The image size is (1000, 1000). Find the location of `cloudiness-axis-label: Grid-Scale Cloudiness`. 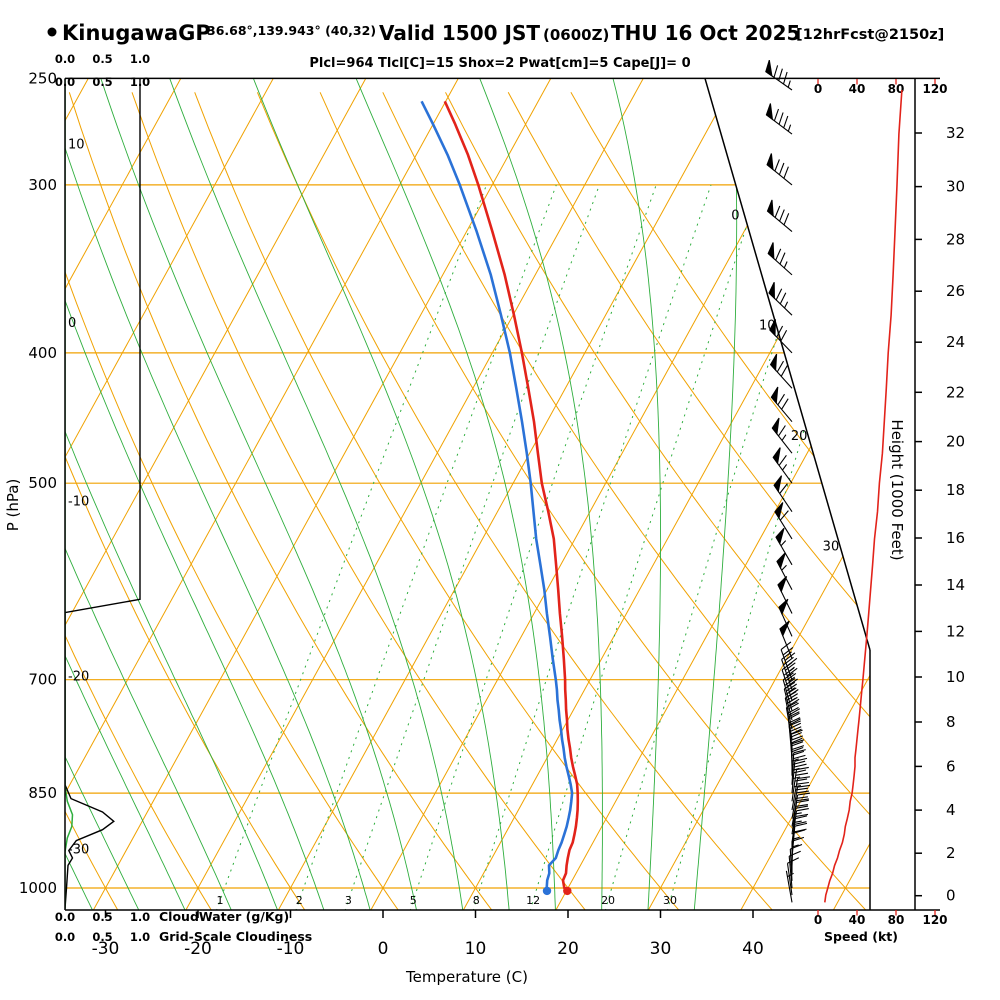

cloudiness-axis-label: Grid-Scale Cloudiness is located at coordinates (235, 936).